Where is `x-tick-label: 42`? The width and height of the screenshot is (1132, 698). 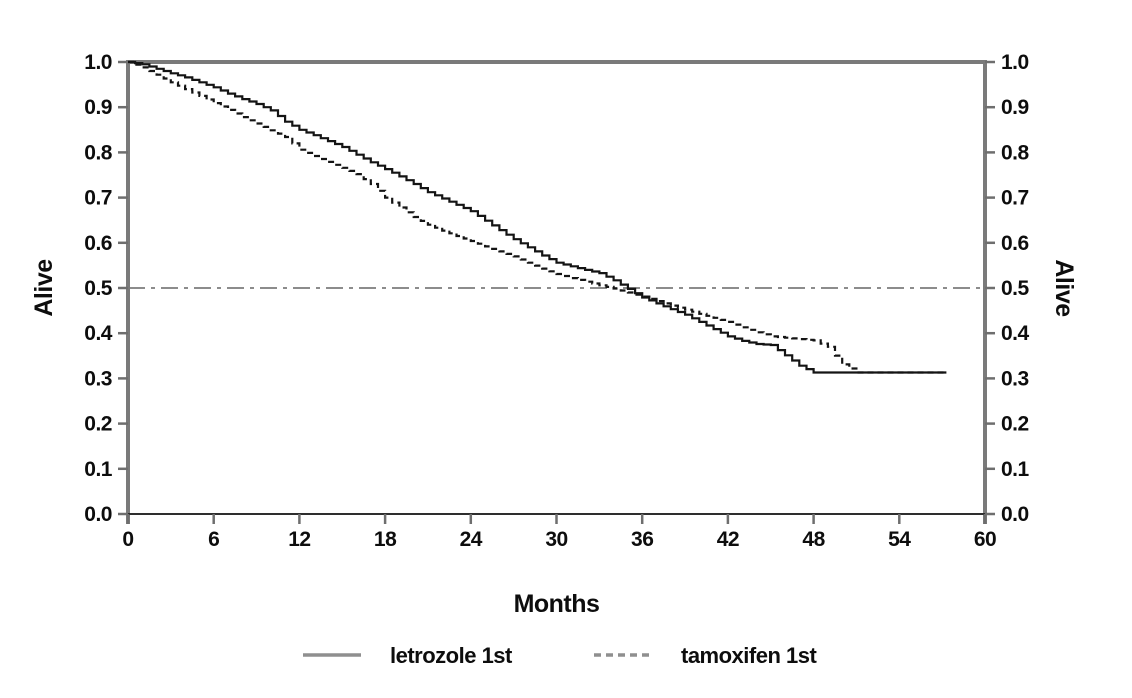 x-tick-label: 42 is located at coordinates (728, 539).